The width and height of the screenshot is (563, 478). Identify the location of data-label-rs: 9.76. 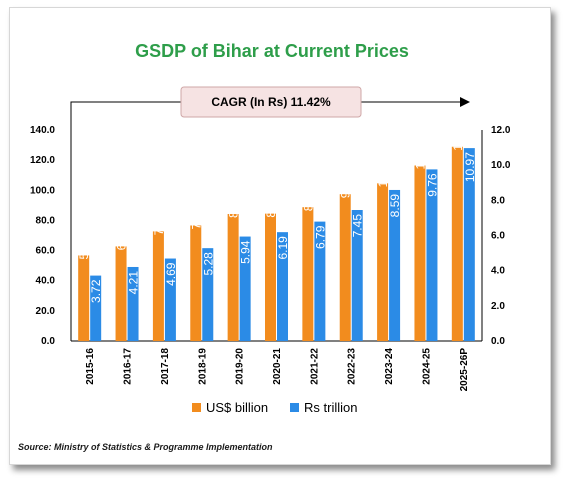
(432, 185).